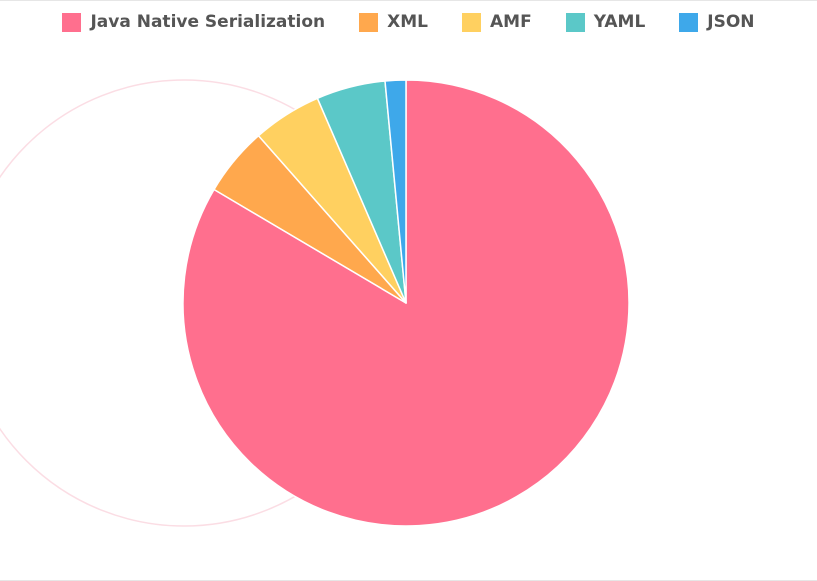 The height and width of the screenshot is (581, 817). I want to click on legend-label: AMF, so click(511, 22).